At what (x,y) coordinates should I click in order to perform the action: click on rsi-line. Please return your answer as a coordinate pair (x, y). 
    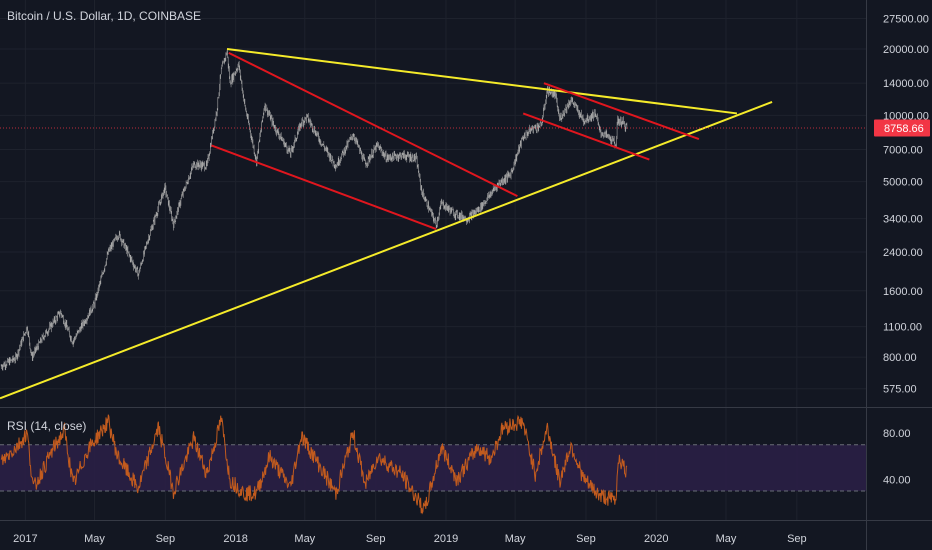
    Looking at the image, I should click on (314, 464).